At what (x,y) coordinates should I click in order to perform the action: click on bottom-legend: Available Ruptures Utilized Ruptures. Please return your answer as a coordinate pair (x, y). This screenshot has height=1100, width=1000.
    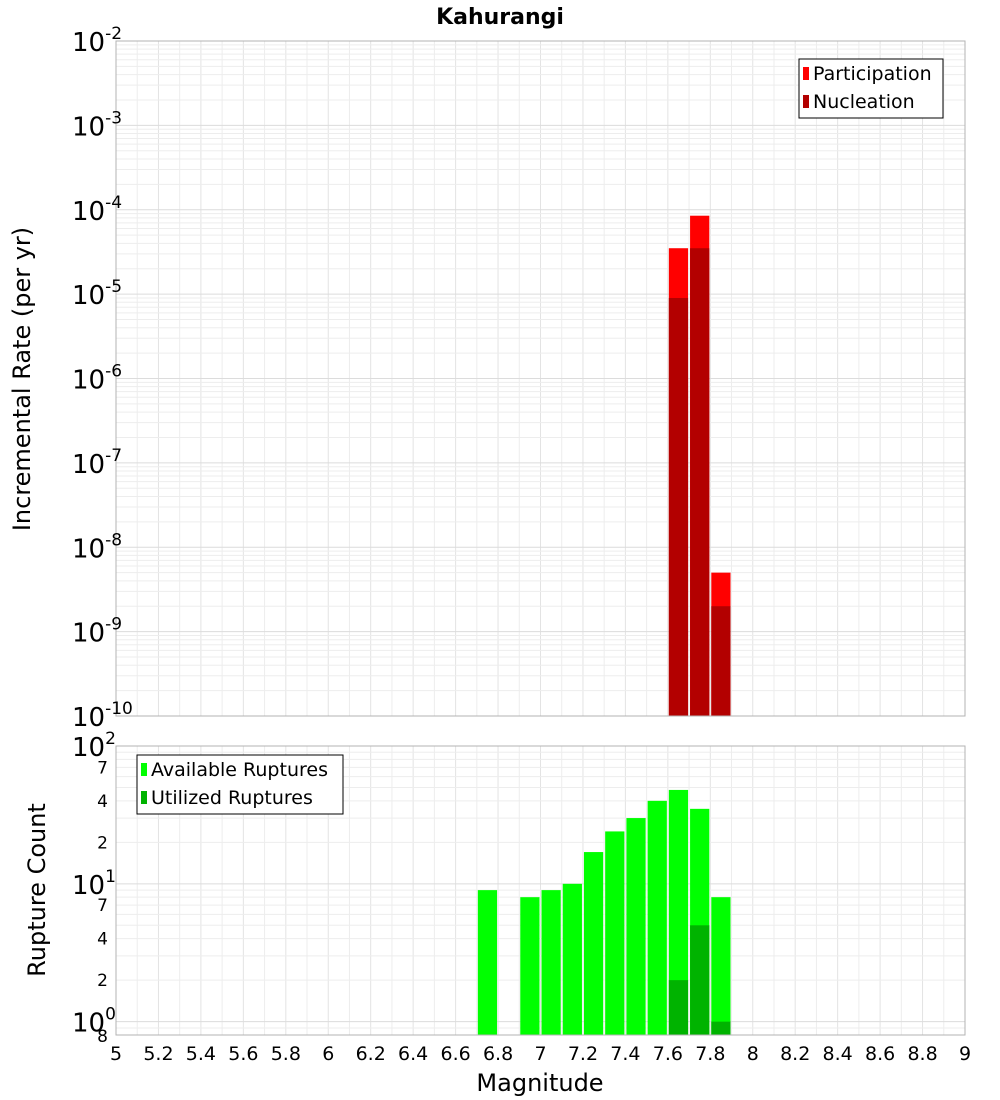
    Looking at the image, I should click on (240, 784).